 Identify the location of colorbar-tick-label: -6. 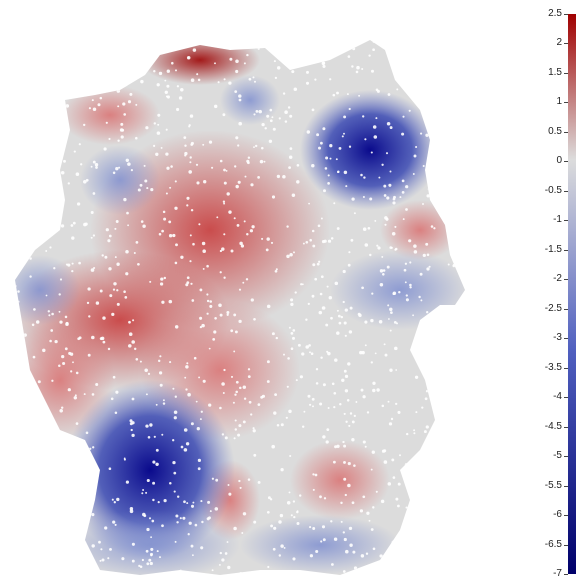
(557, 515).